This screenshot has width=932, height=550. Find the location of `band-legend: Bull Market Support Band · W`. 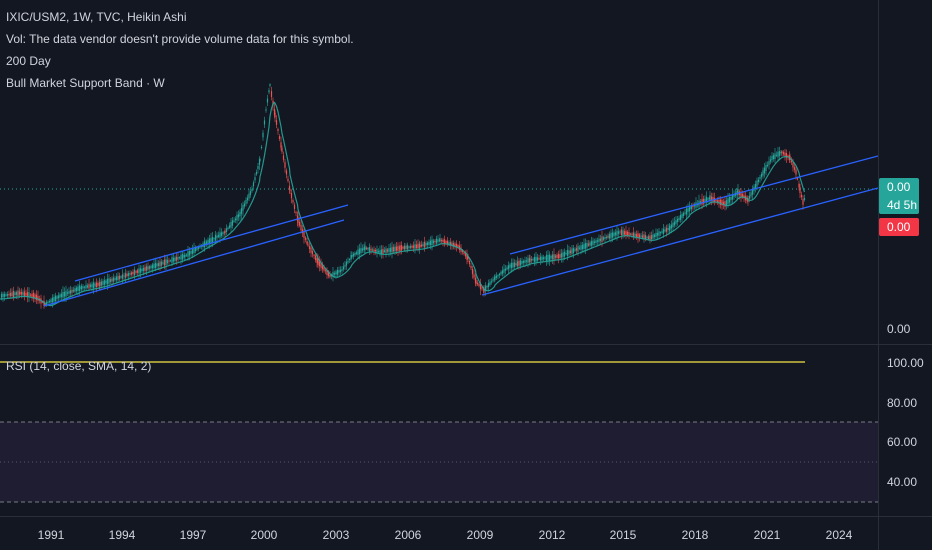

band-legend: Bull Market Support Band · W is located at coordinates (85, 83).